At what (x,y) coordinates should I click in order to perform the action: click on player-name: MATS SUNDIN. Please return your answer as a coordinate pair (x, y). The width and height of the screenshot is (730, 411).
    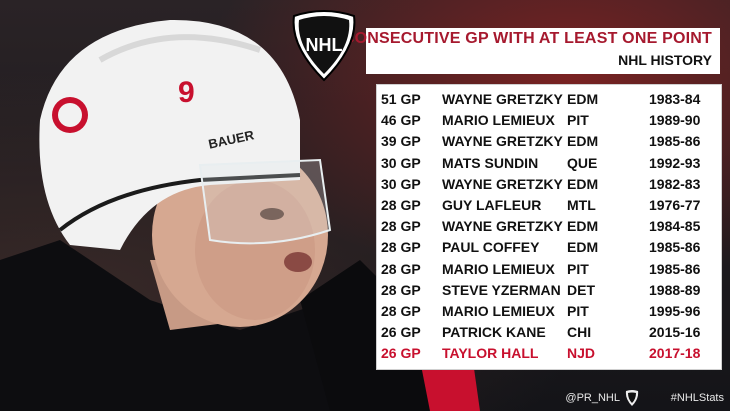
    Looking at the image, I should click on (490, 162).